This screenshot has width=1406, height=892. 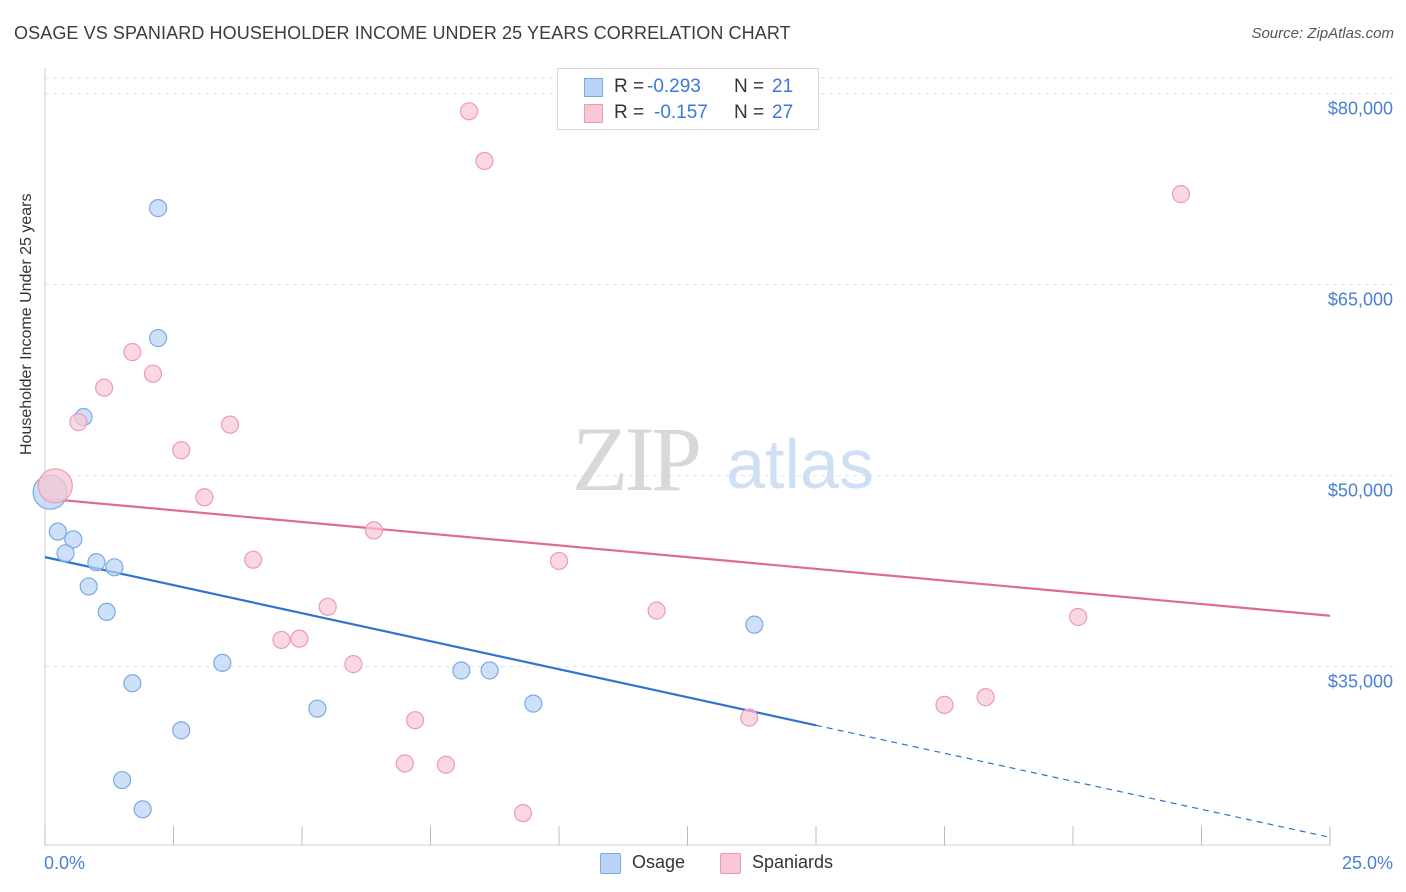 What do you see at coordinates (1360, 108) in the screenshot?
I see `y-tick-label: $80,000` at bounding box center [1360, 108].